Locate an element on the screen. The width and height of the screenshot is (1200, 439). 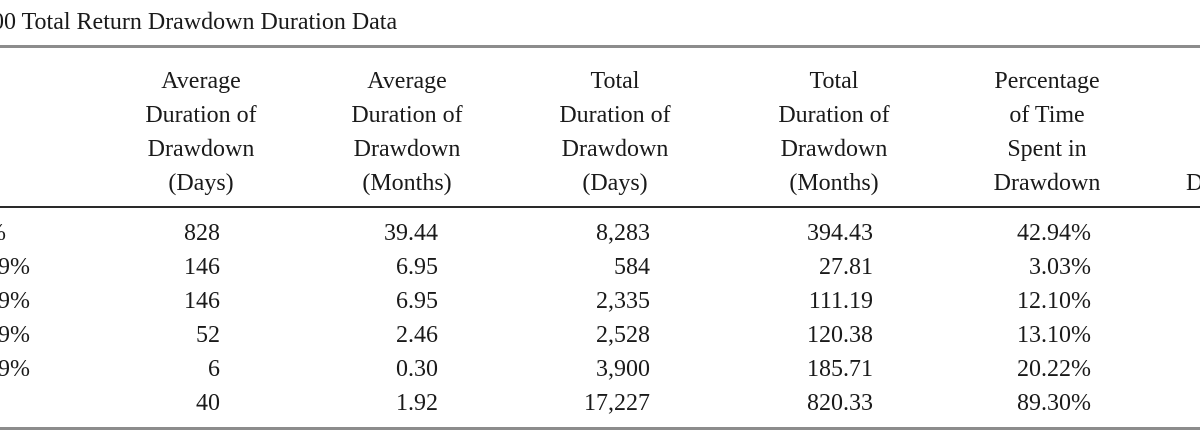
table-cell: 17,227 is located at coordinates (617, 403).